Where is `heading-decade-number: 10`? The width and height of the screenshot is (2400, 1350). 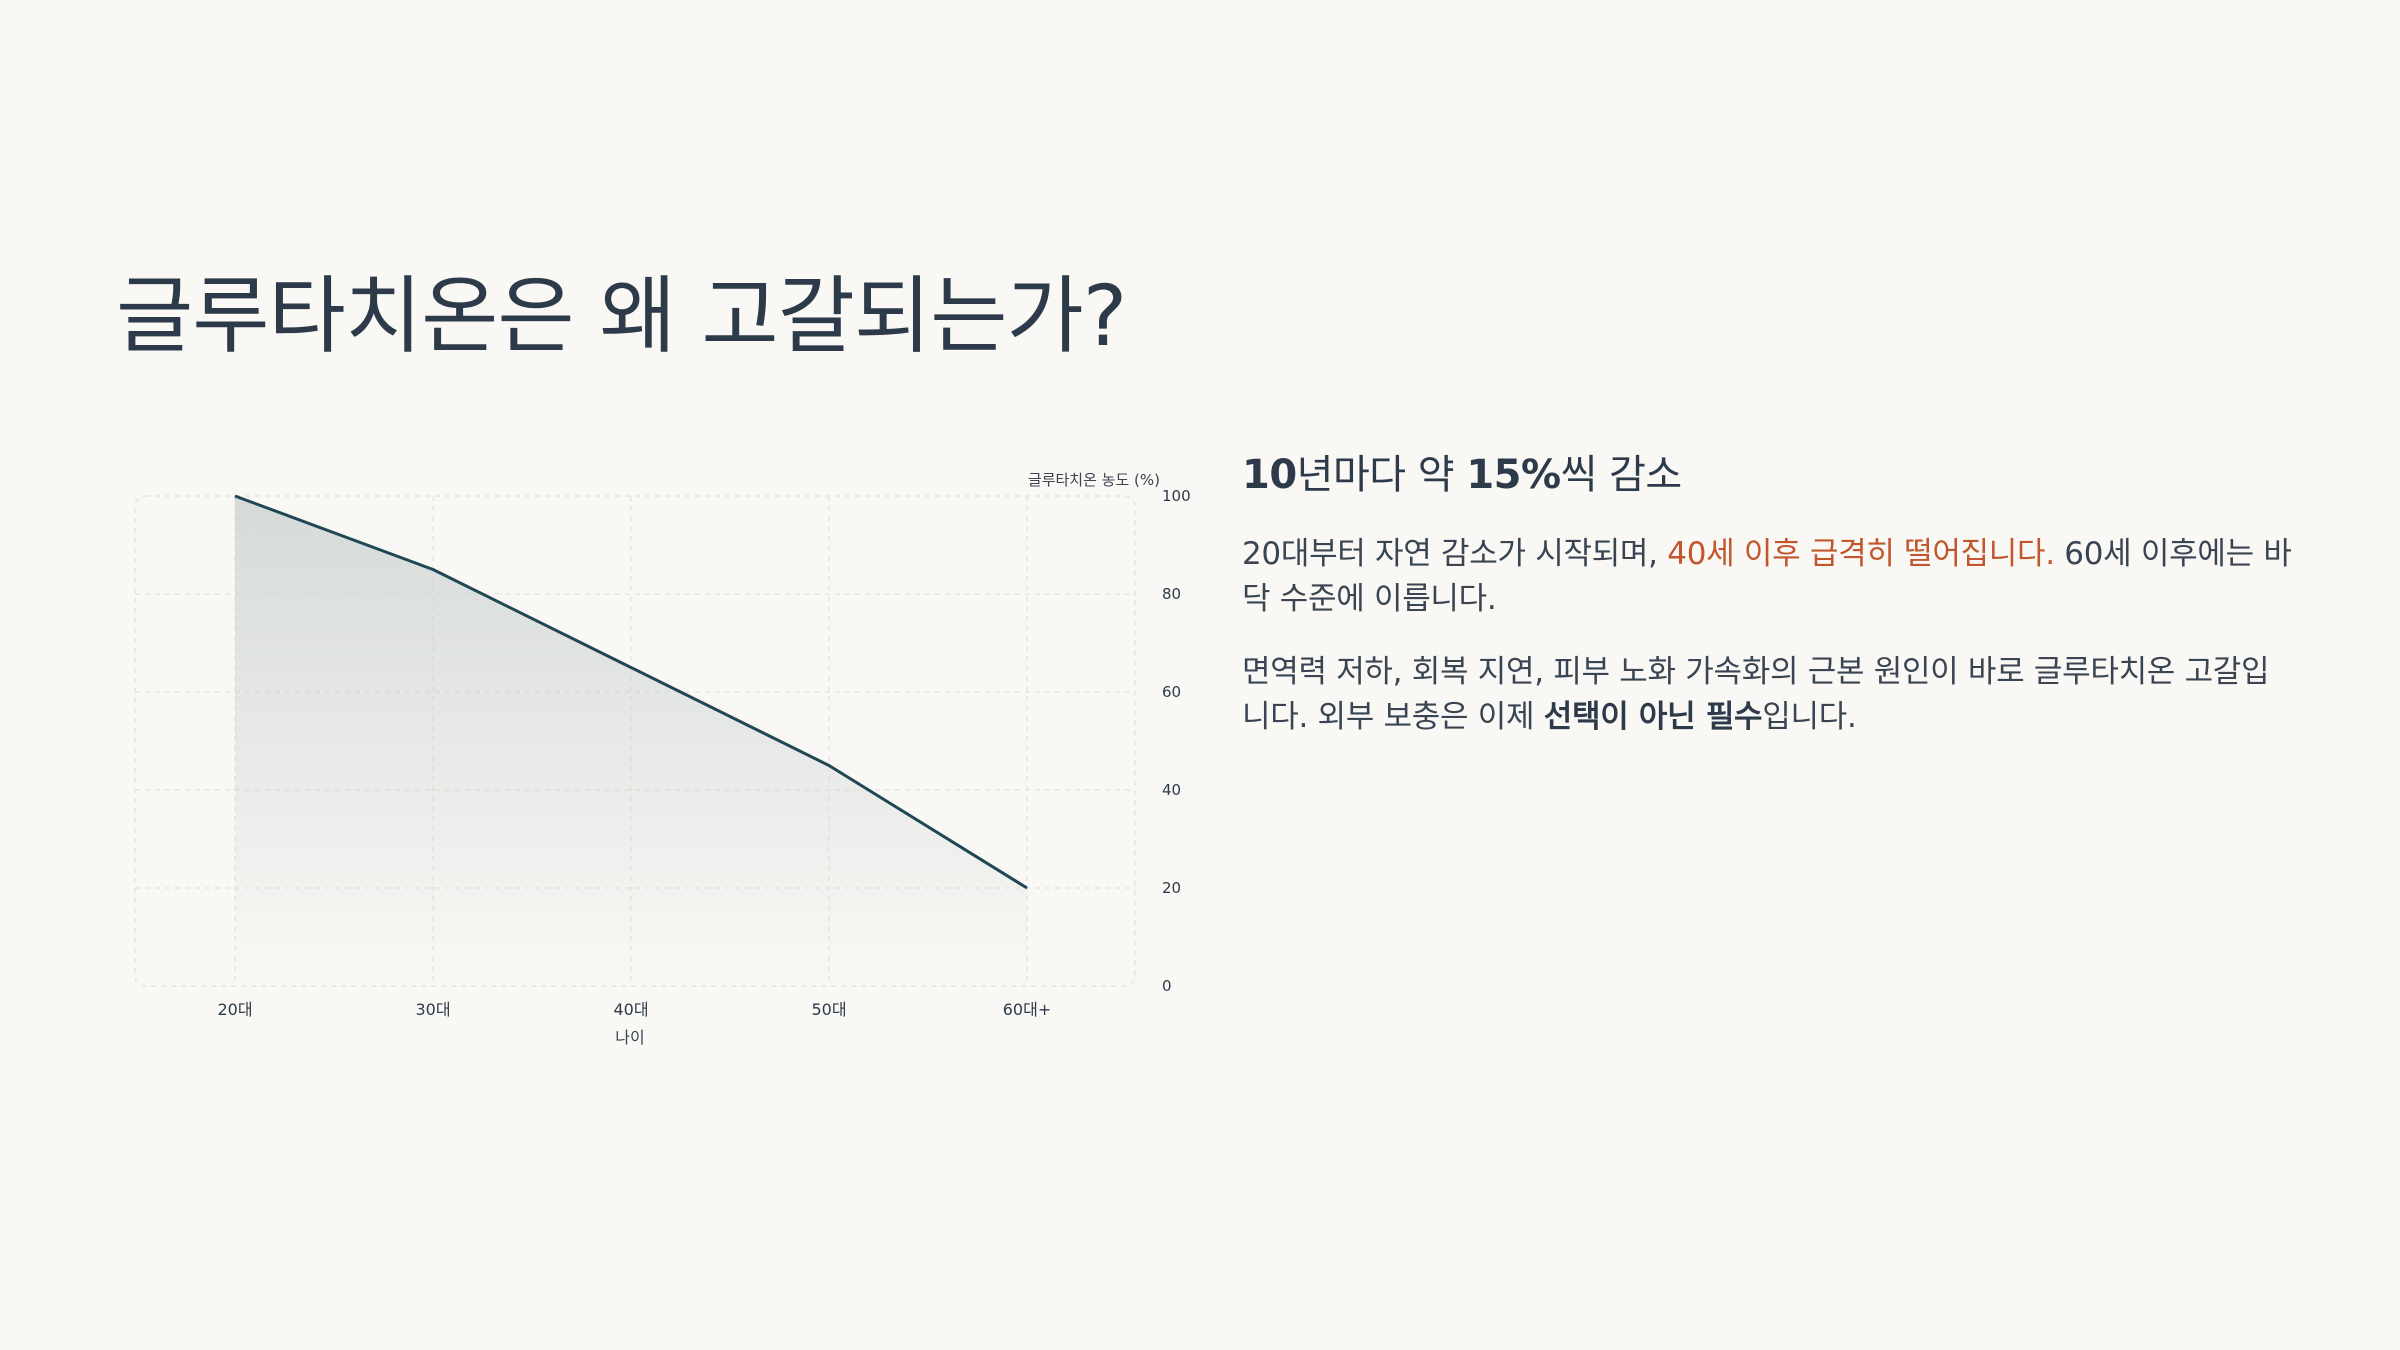 heading-decade-number: 10 is located at coordinates (1269, 475).